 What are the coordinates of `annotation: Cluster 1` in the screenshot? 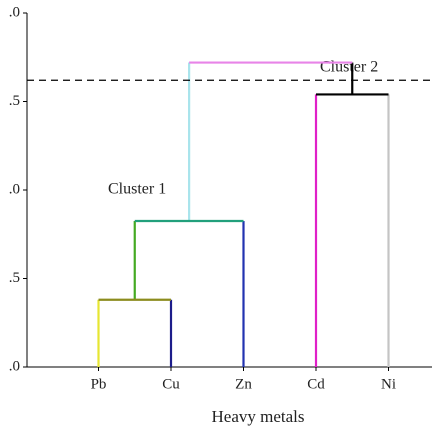 It's located at (137, 189).